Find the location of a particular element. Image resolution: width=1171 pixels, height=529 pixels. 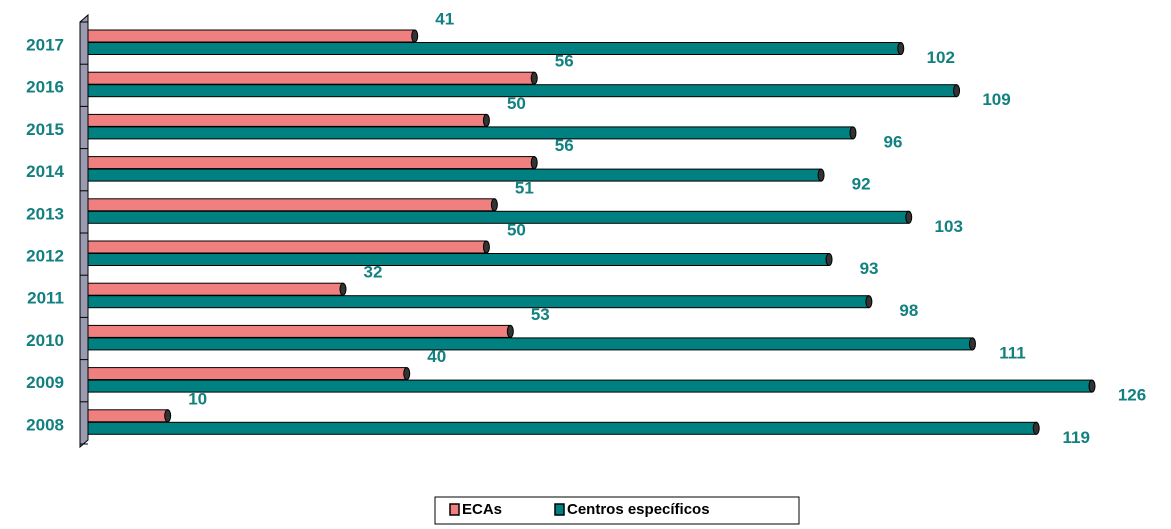

y-tick-label: 2017 is located at coordinates (45, 44).